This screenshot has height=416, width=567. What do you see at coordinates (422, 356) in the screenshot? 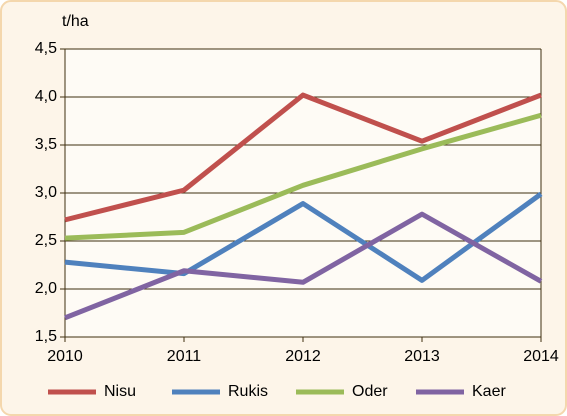
I see `x-tick-label: 2013` at bounding box center [422, 356].